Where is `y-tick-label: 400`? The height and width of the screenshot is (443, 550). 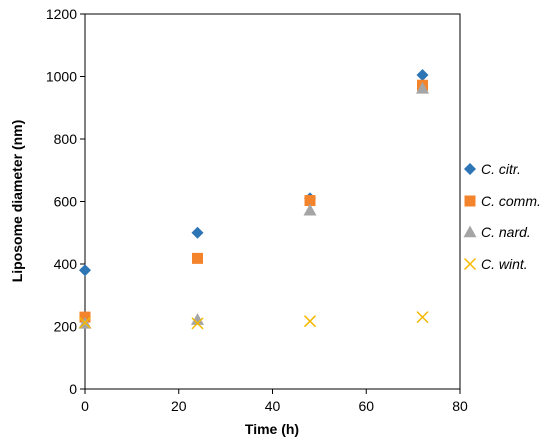 y-tick-label: 400 is located at coordinates (66, 264).